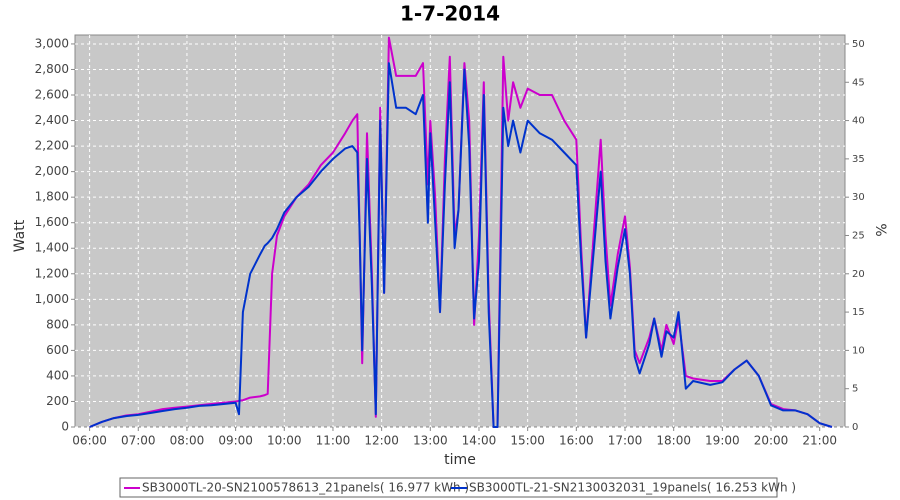 The width and height of the screenshot is (900, 500). What do you see at coordinates (858, 197) in the screenshot?
I see `y2-tick-label: 30` at bounding box center [858, 197].